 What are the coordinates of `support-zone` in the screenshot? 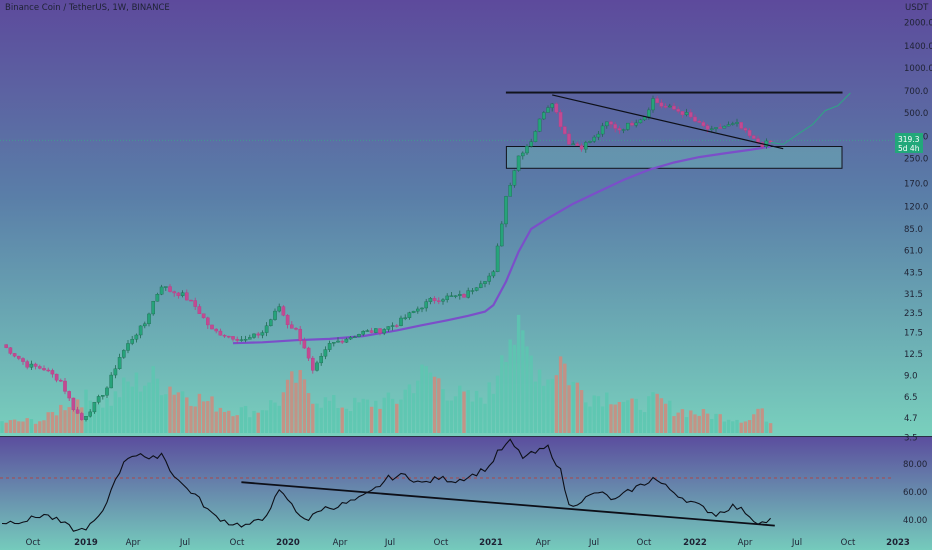 It's located at (674, 157).